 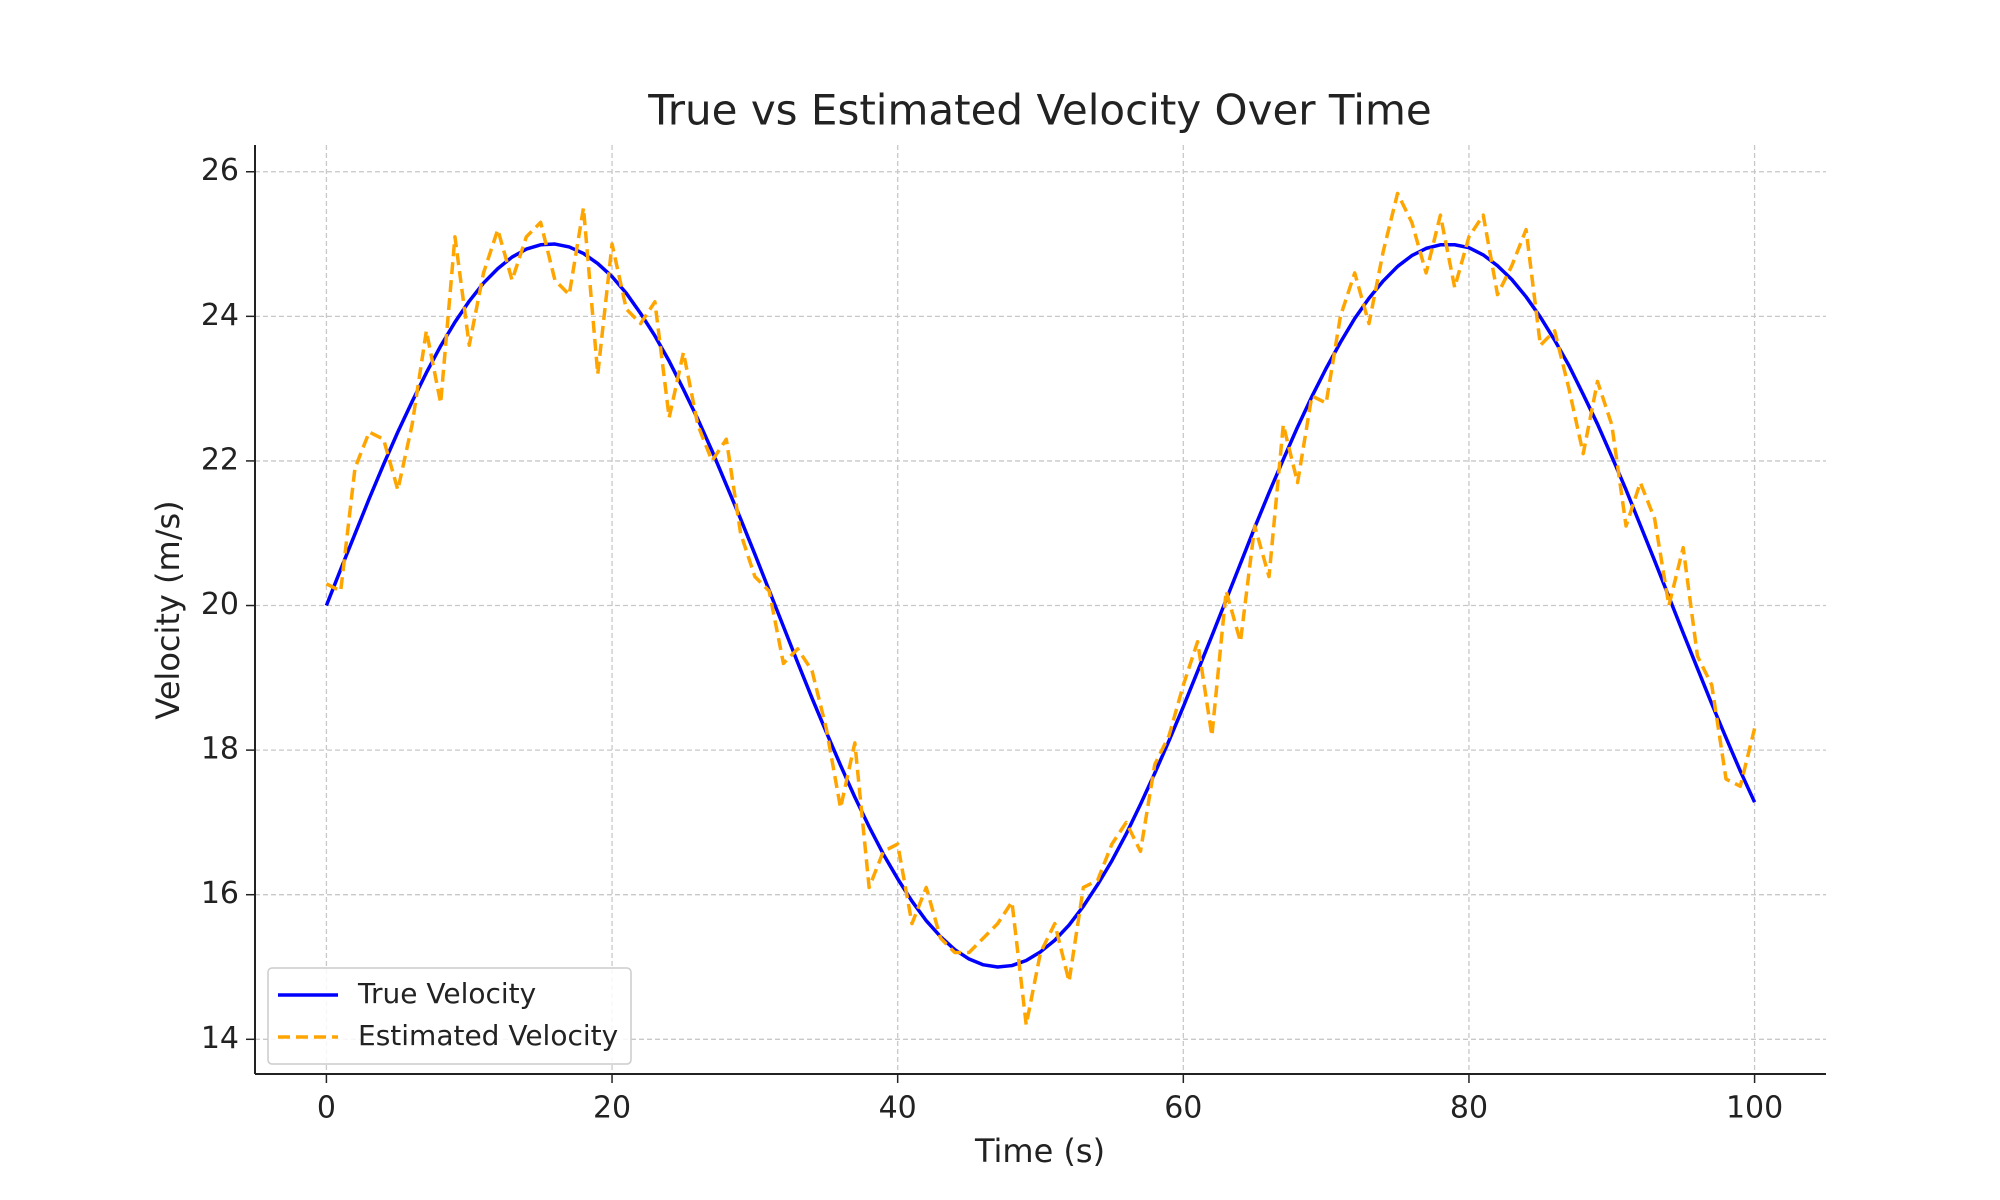 I want to click on legend-label: True Velocity, so click(x=446, y=993).